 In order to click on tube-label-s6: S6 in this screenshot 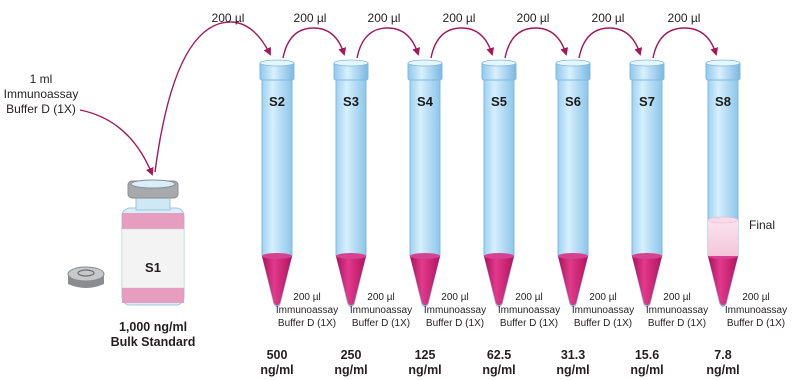, I will do `click(573, 101)`.